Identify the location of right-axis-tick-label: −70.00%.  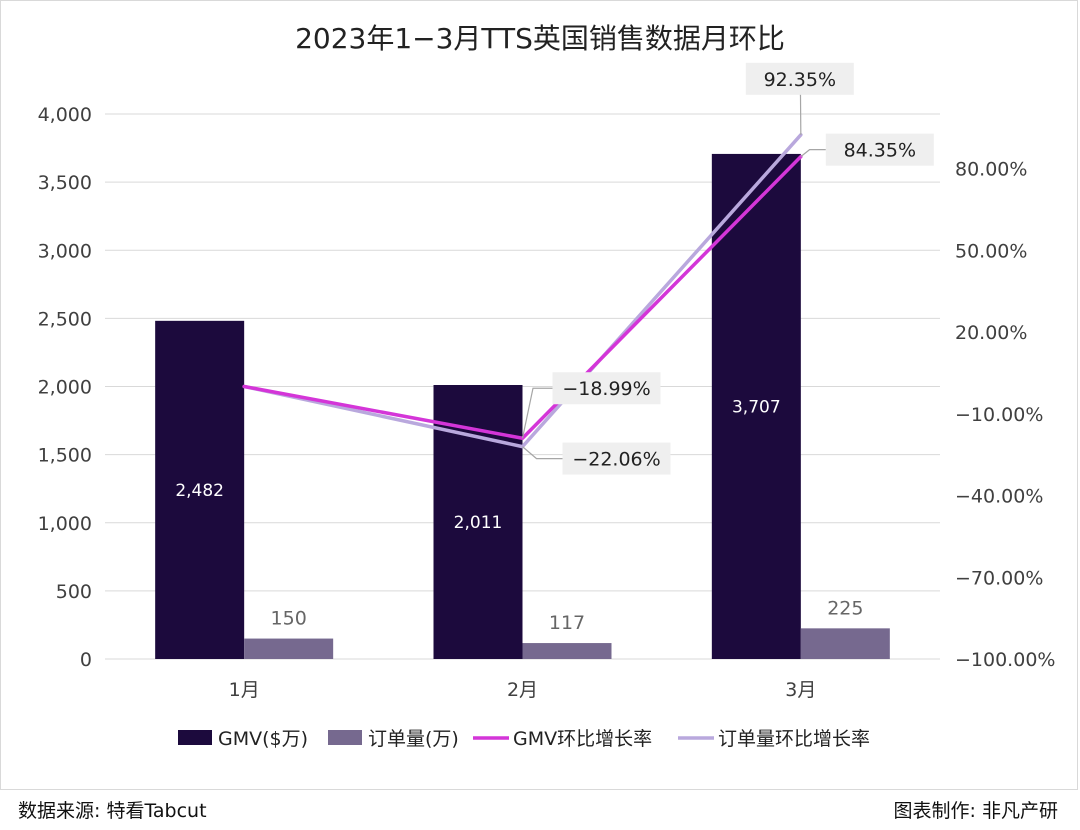
(999, 578).